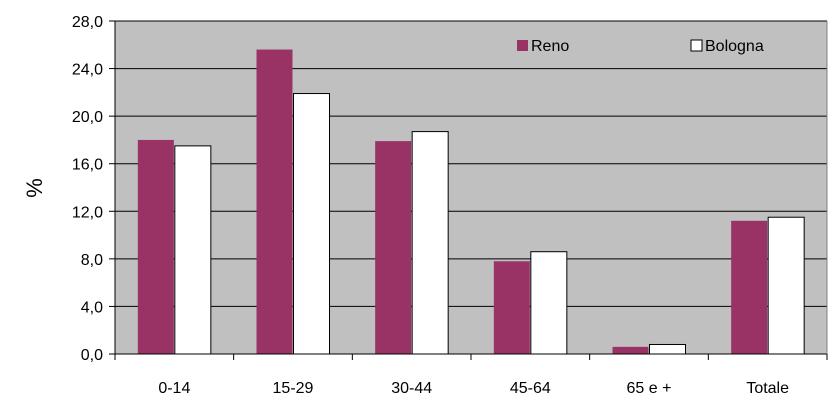 The width and height of the screenshot is (834, 398). What do you see at coordinates (734, 46) in the screenshot?
I see `legend-label-bologna: Bologna` at bounding box center [734, 46].